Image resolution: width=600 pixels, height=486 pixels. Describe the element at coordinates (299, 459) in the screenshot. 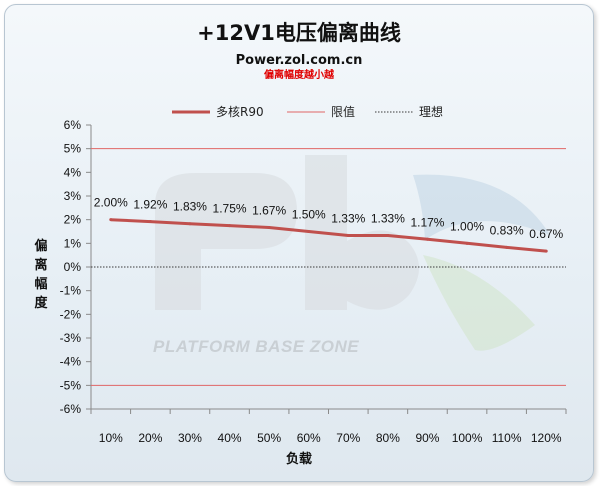

I see `x-axis-title: 负载` at that location.